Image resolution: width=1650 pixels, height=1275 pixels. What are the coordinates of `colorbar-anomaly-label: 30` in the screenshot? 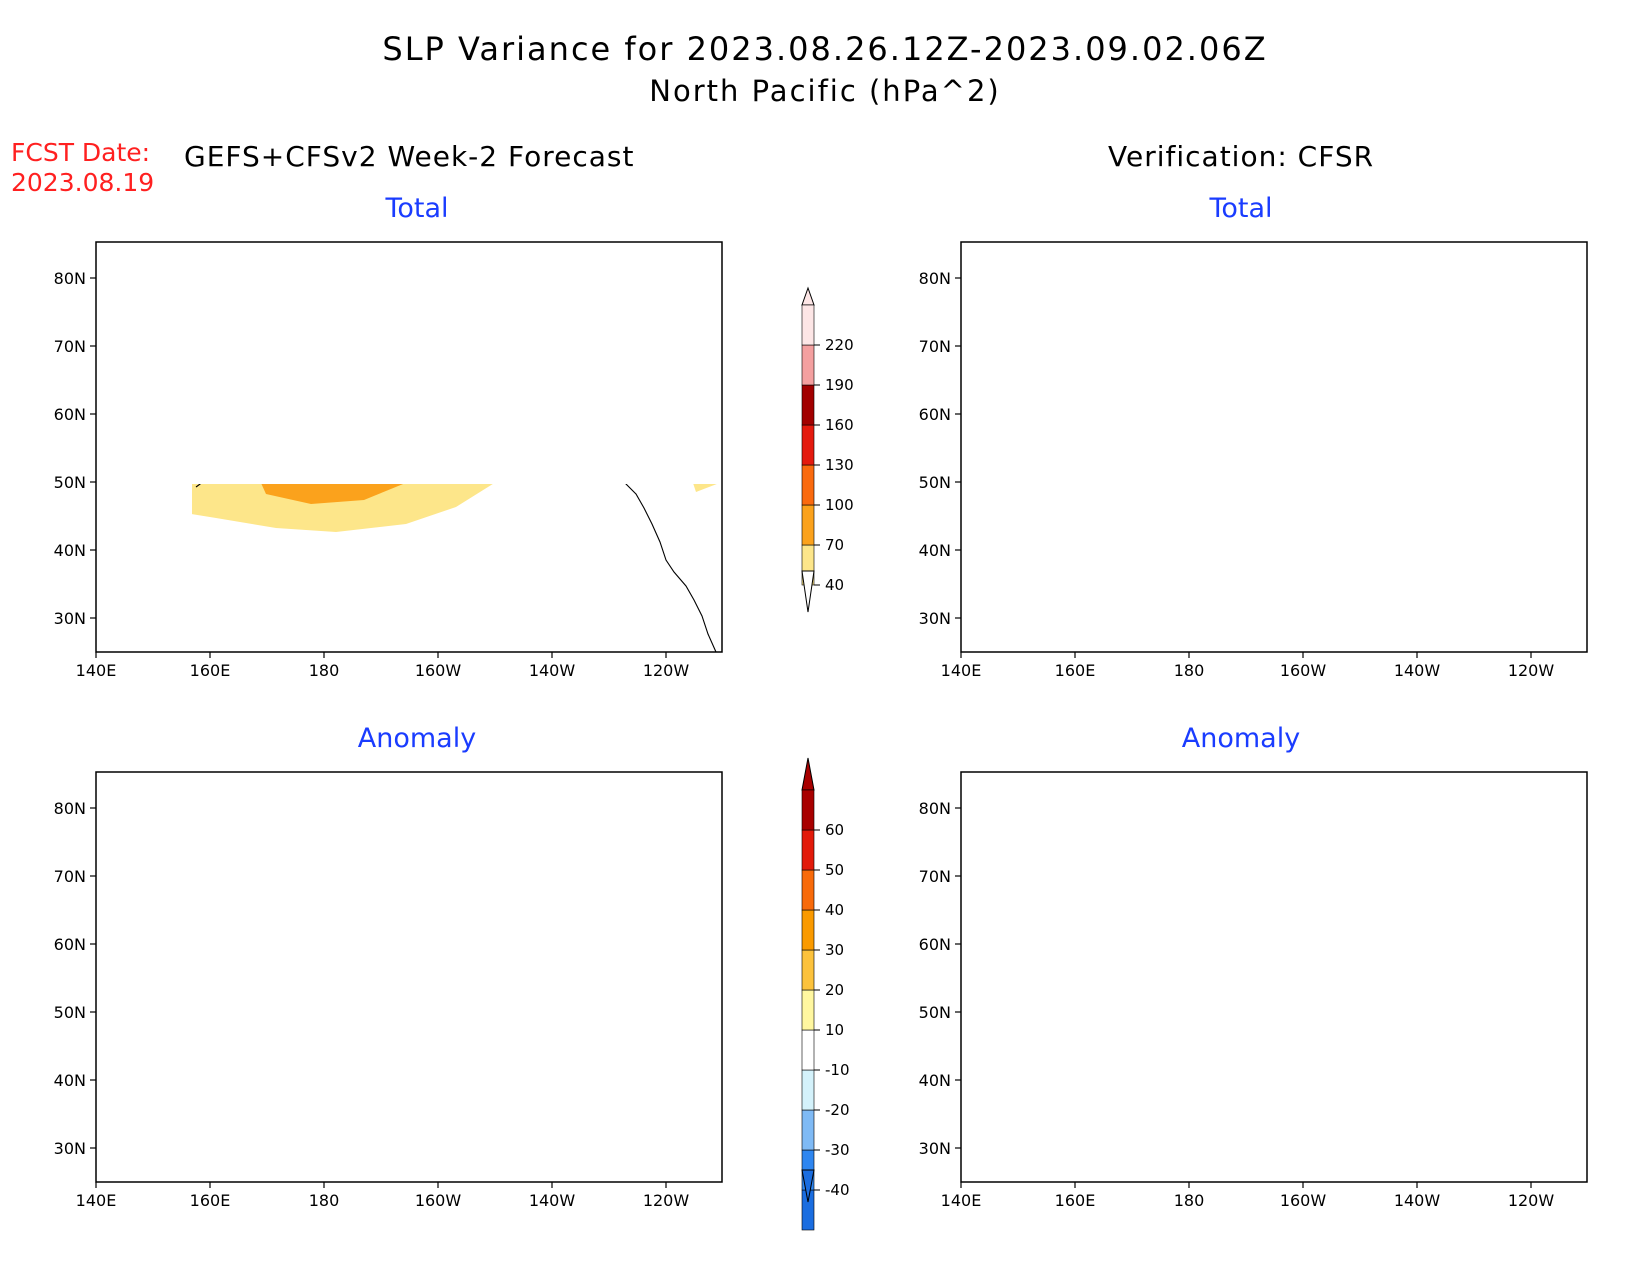 It's located at (834, 950).